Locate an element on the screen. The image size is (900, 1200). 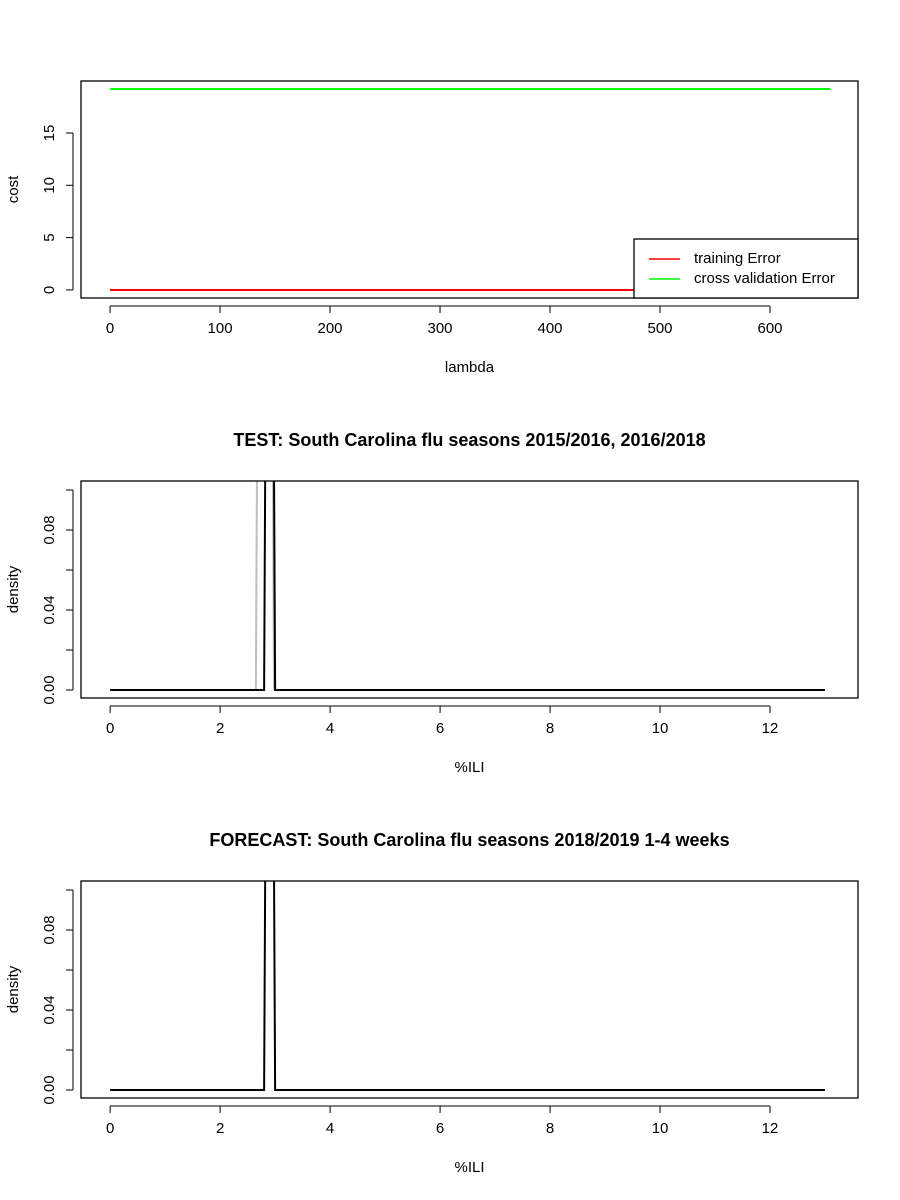
legend-label: training Error is located at coordinates (737, 258).